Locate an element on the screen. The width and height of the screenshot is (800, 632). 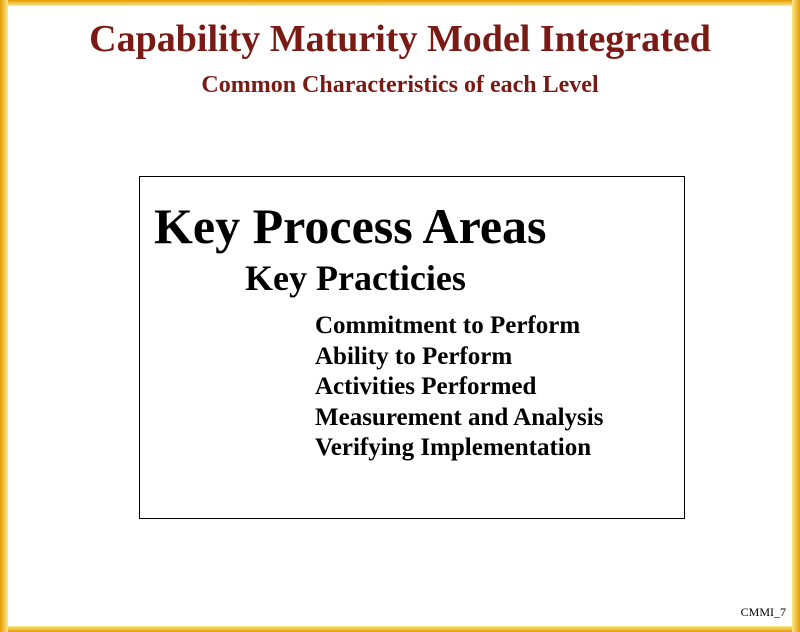
key-practices-heading: Key Practicies is located at coordinates (355, 278).